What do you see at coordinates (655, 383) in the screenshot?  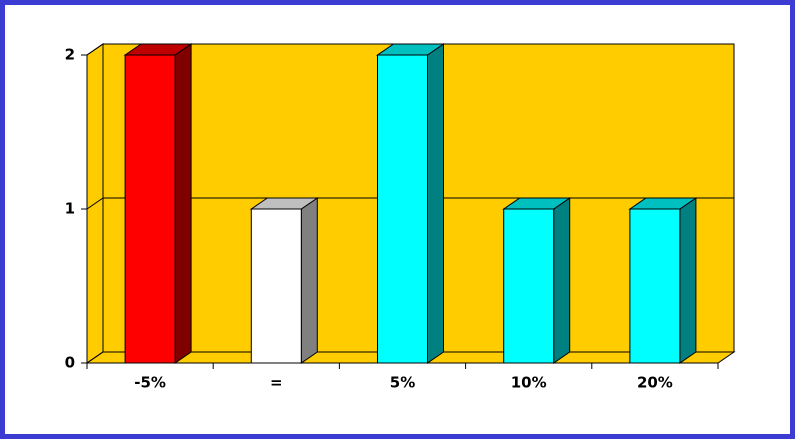 I see `x-tick-label: 20%` at bounding box center [655, 383].